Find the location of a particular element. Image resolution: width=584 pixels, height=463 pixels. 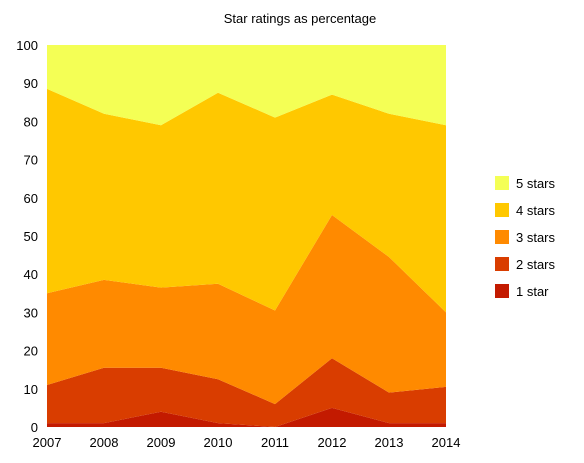

legend-swatch-5-stars is located at coordinates (502, 183).